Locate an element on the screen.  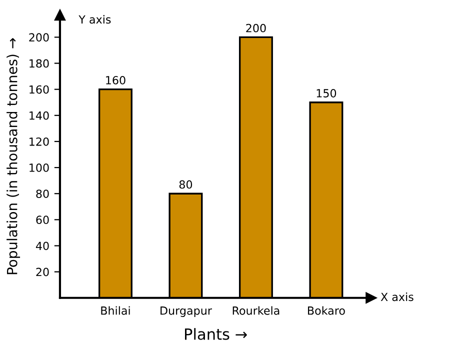
x-tick-label: Bhilai is located at coordinates (115, 310).